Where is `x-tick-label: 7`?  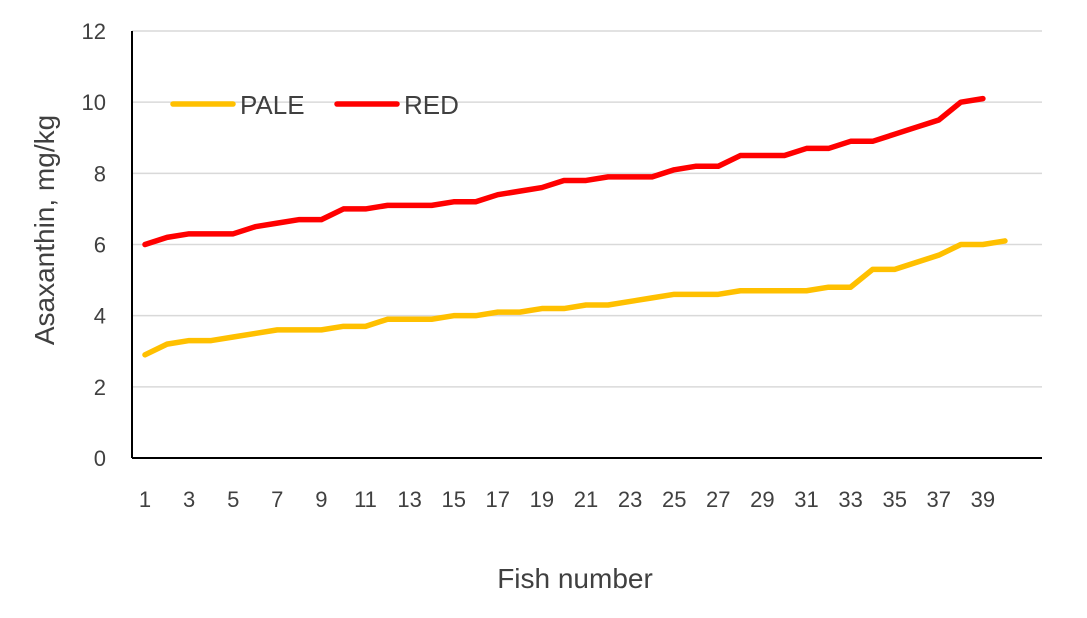 x-tick-label: 7 is located at coordinates (277, 499).